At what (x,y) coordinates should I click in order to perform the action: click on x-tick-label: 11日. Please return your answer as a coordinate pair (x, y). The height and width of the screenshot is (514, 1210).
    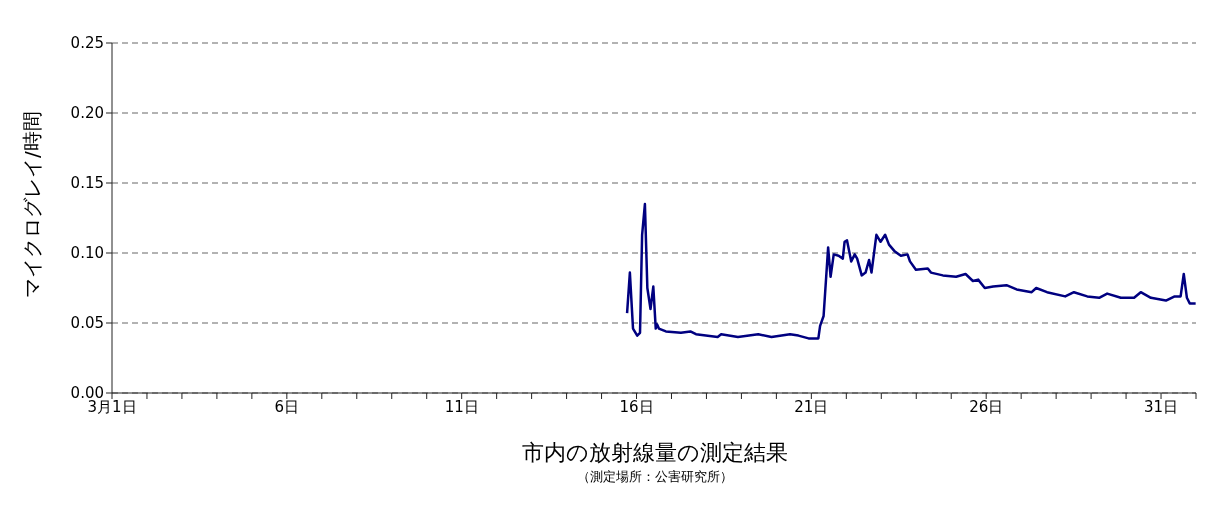
    Looking at the image, I should click on (461, 406).